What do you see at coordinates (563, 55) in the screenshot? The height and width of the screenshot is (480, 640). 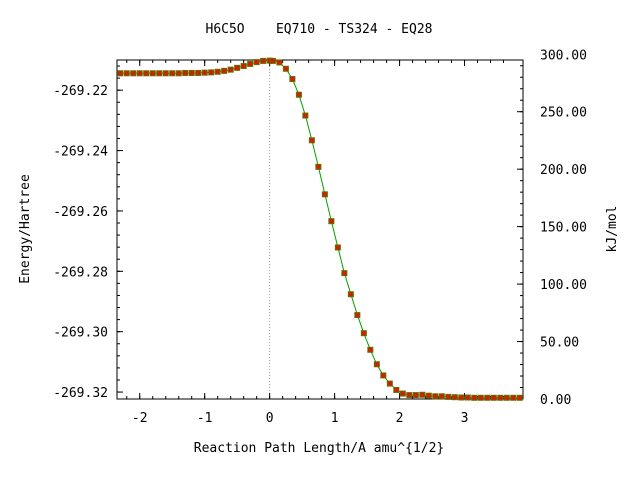 I see `y2-tick-label: 300.00` at bounding box center [563, 55].